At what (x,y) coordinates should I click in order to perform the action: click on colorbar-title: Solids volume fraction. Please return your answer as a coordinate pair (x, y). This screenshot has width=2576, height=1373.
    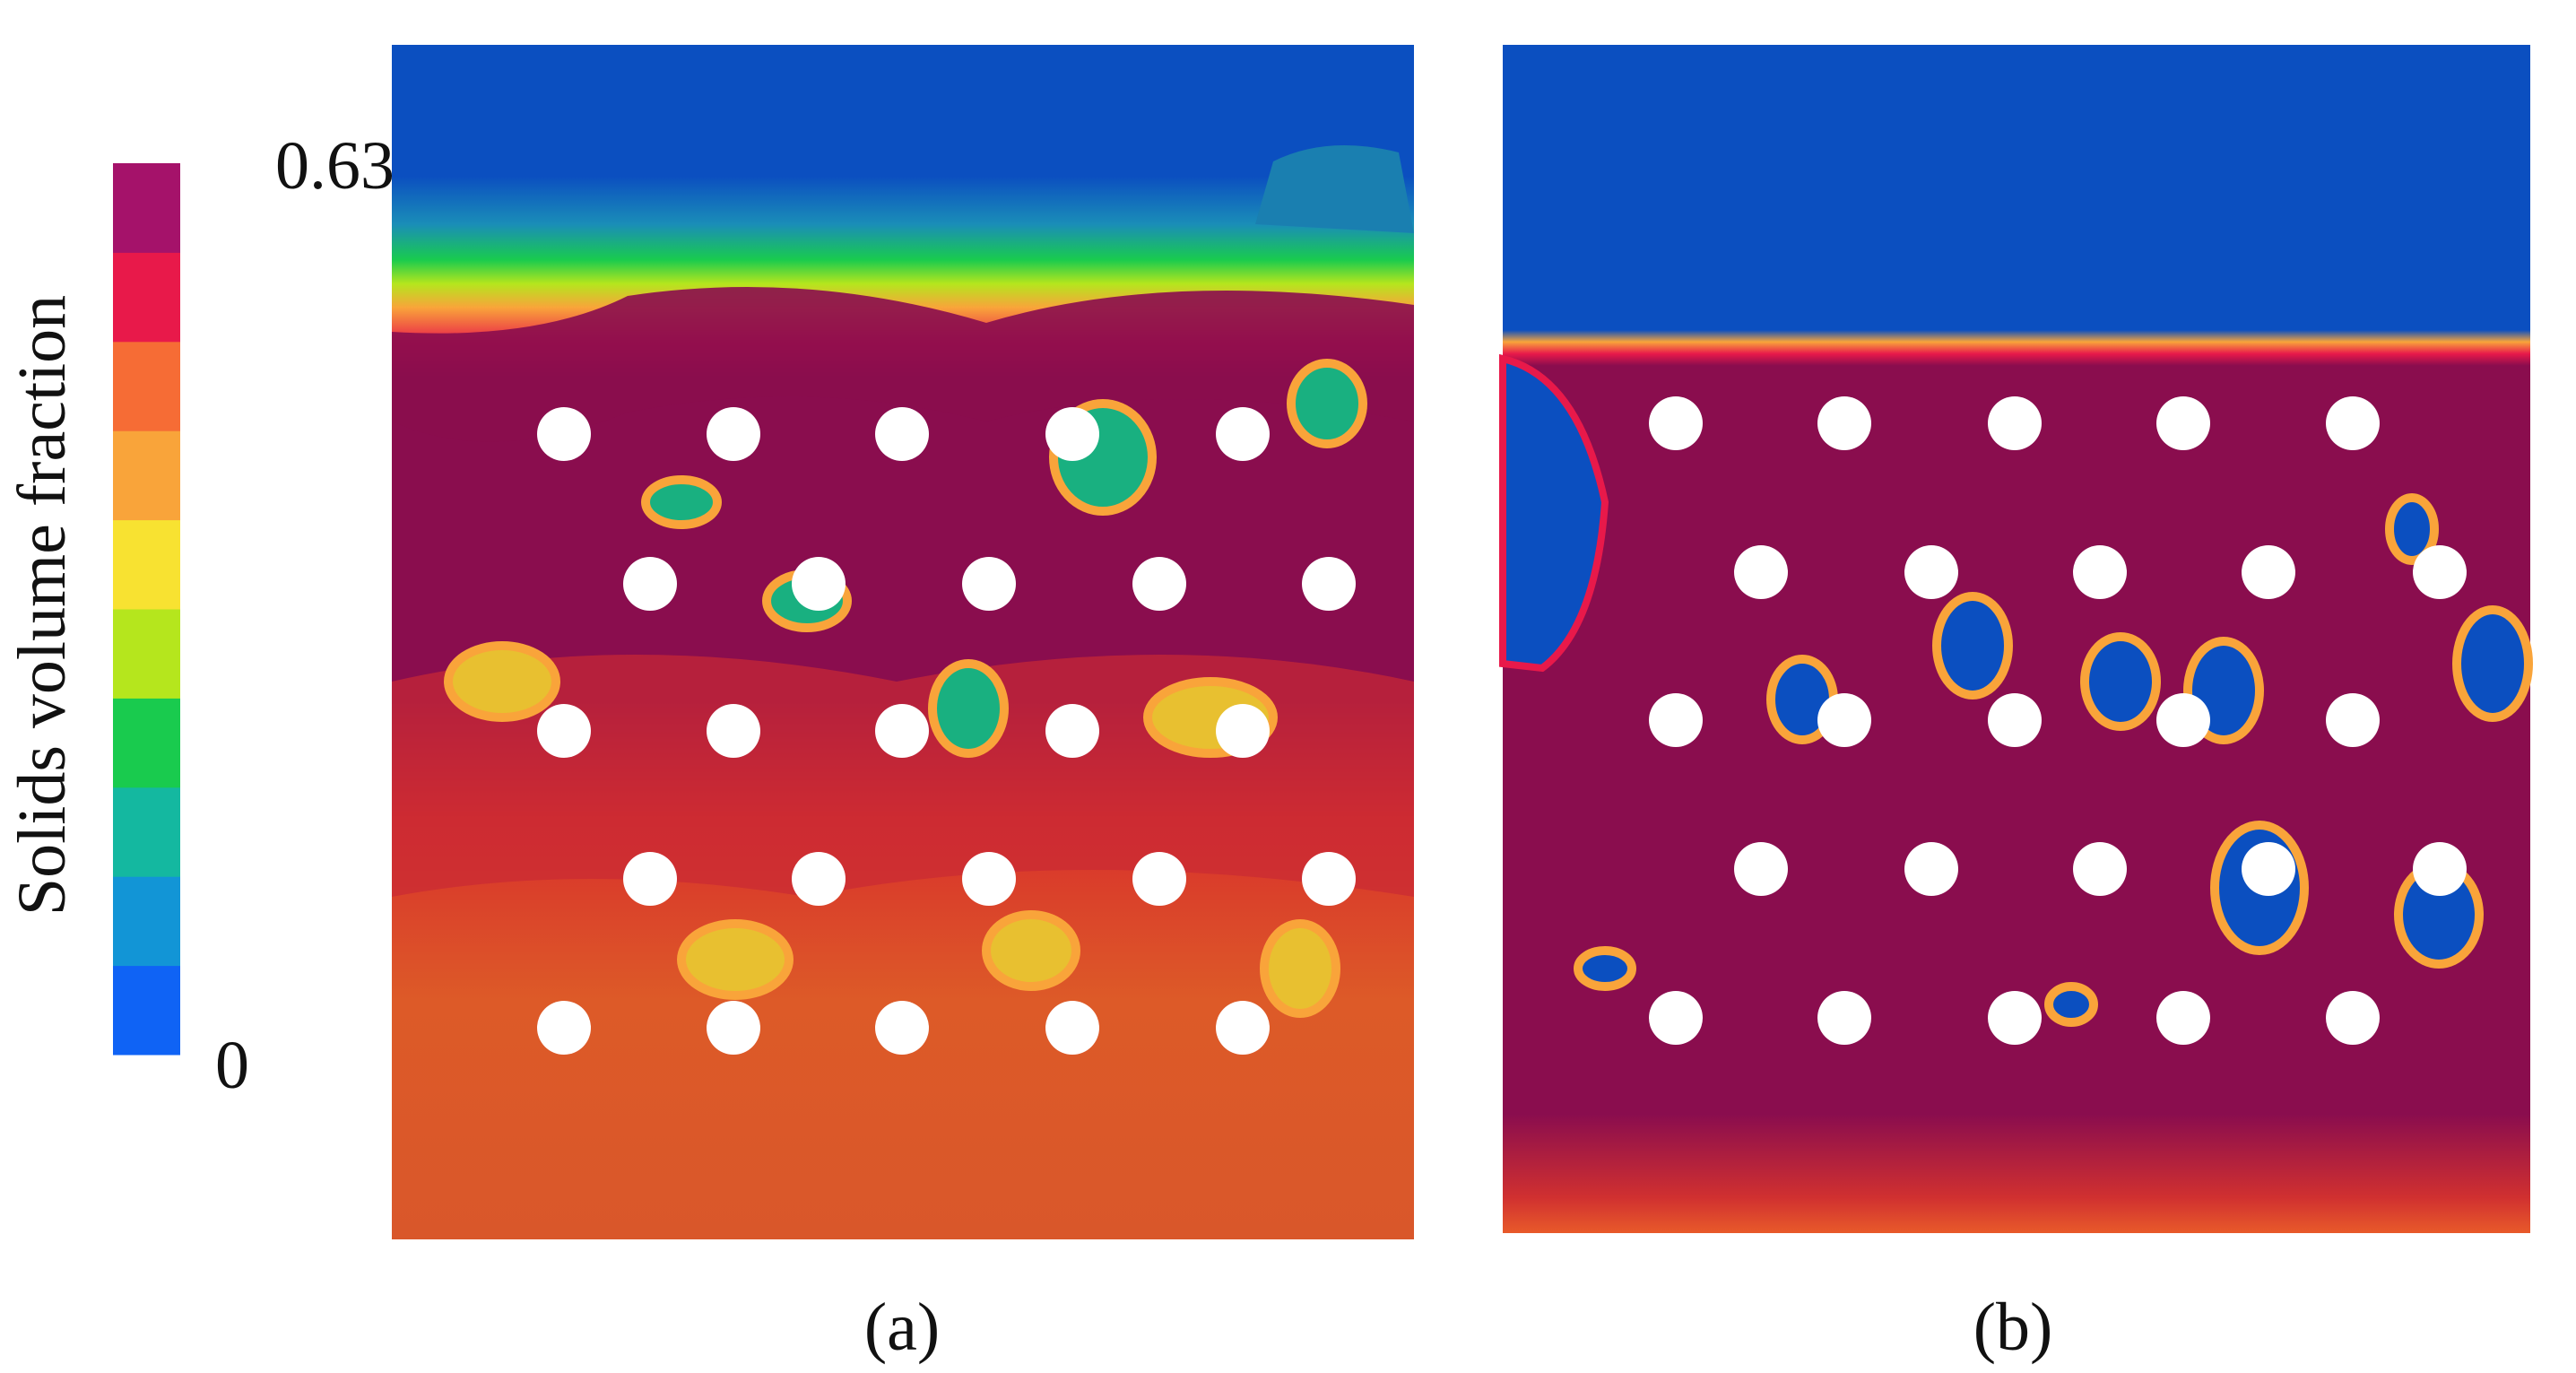
    Looking at the image, I should click on (42, 605).